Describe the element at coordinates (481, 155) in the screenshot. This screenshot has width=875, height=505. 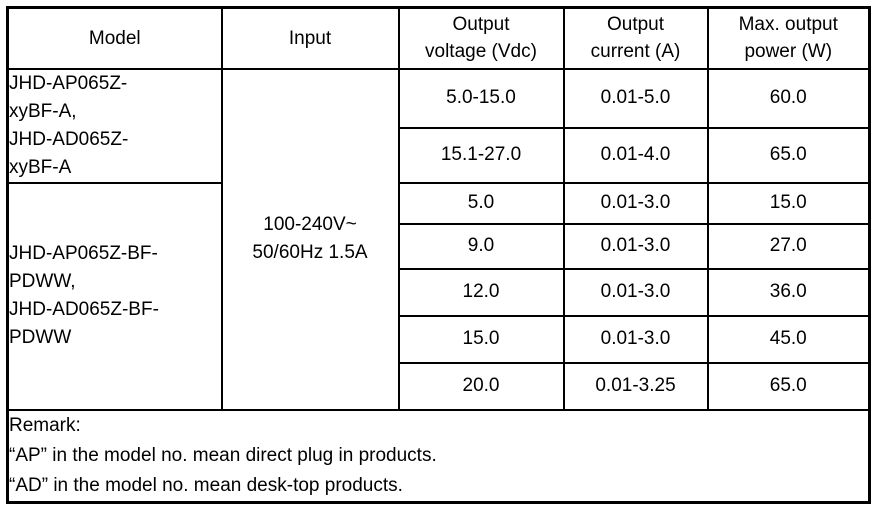
I see `output-voltage-cell: 15.1-27.0` at that location.